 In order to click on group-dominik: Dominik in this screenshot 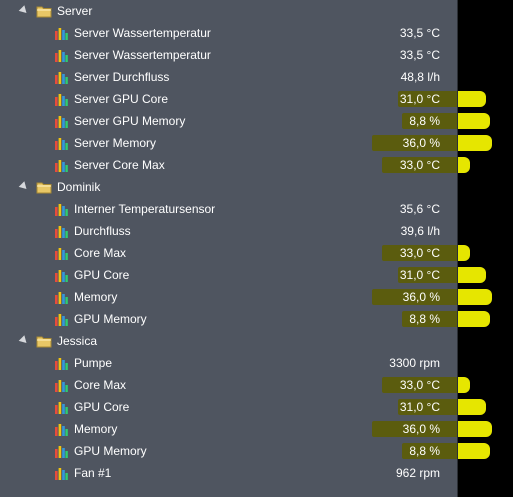, I will do `click(229, 187)`.